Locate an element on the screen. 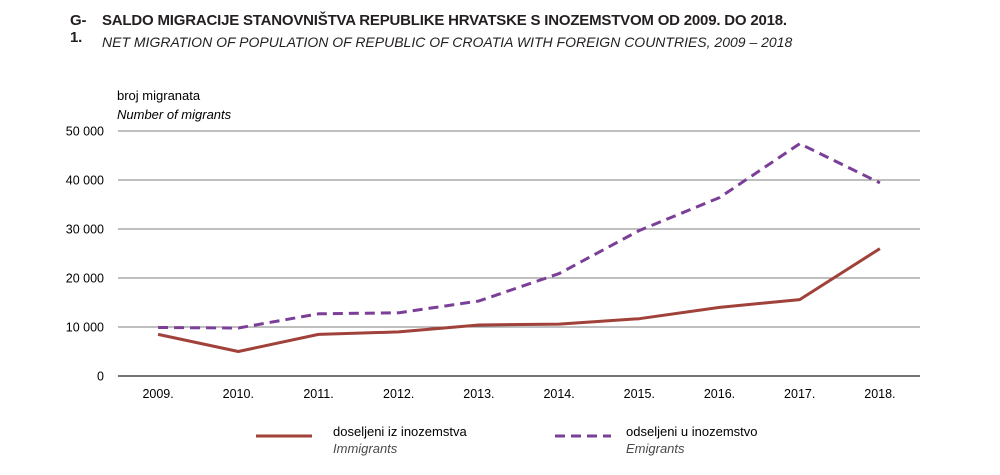  legend-label: doseljeni iz inozemstva is located at coordinates (400, 431).